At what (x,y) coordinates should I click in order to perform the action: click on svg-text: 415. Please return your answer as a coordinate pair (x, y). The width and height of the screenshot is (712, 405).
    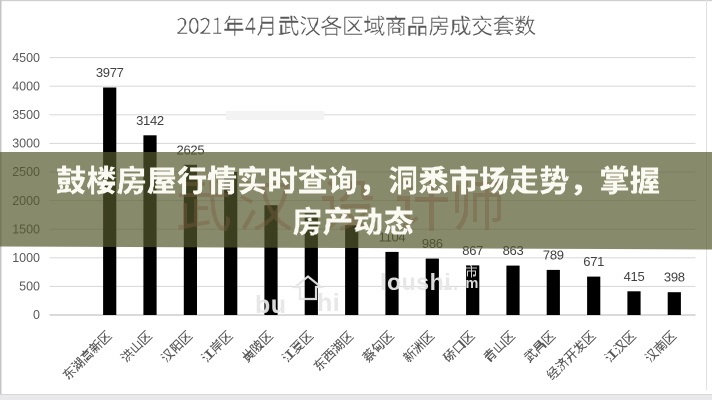
    Looking at the image, I should click on (634, 276).